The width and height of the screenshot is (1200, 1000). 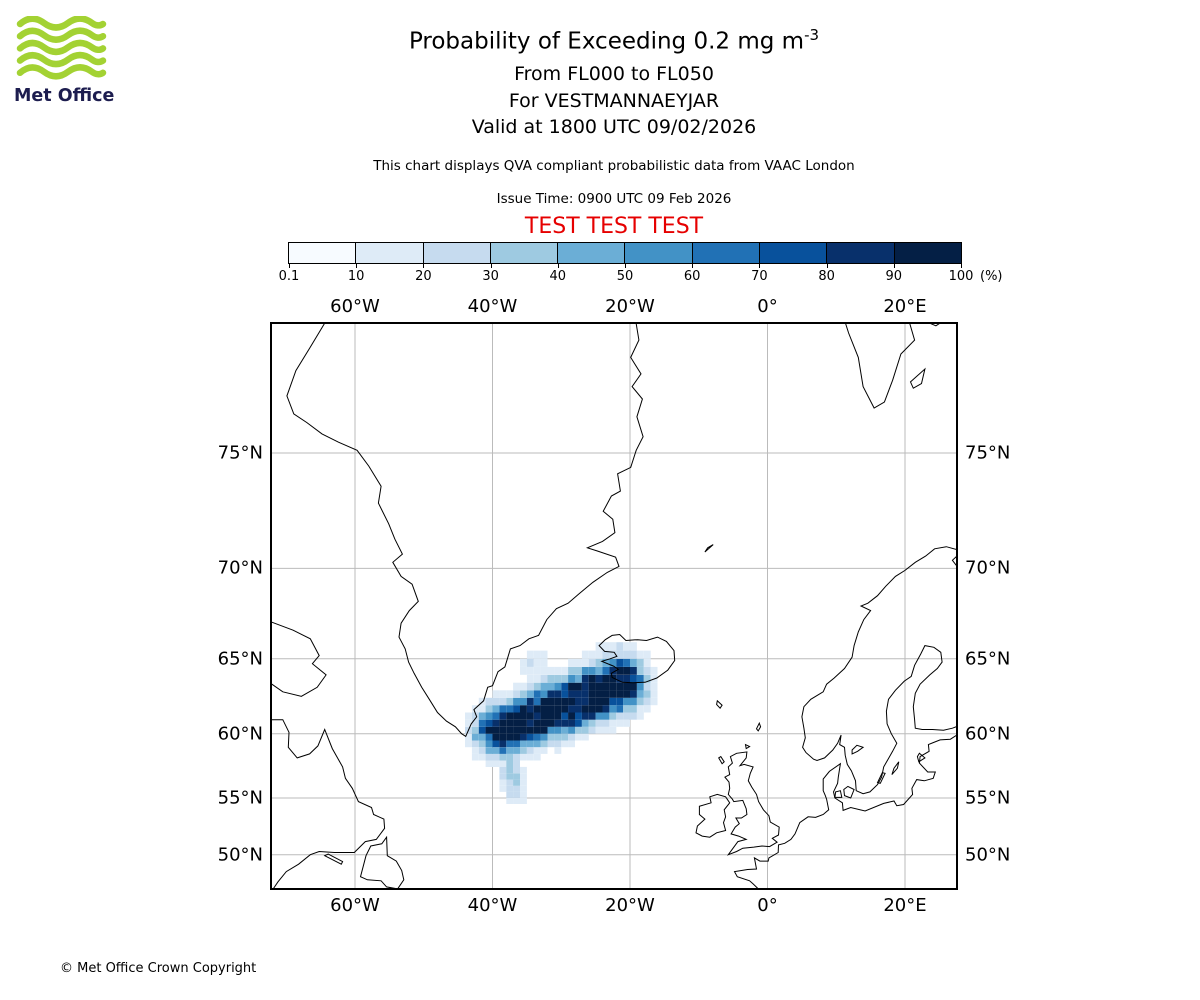 What do you see at coordinates (767, 905) in the screenshot?
I see `lon-tick-label-bottom: 0°` at bounding box center [767, 905].